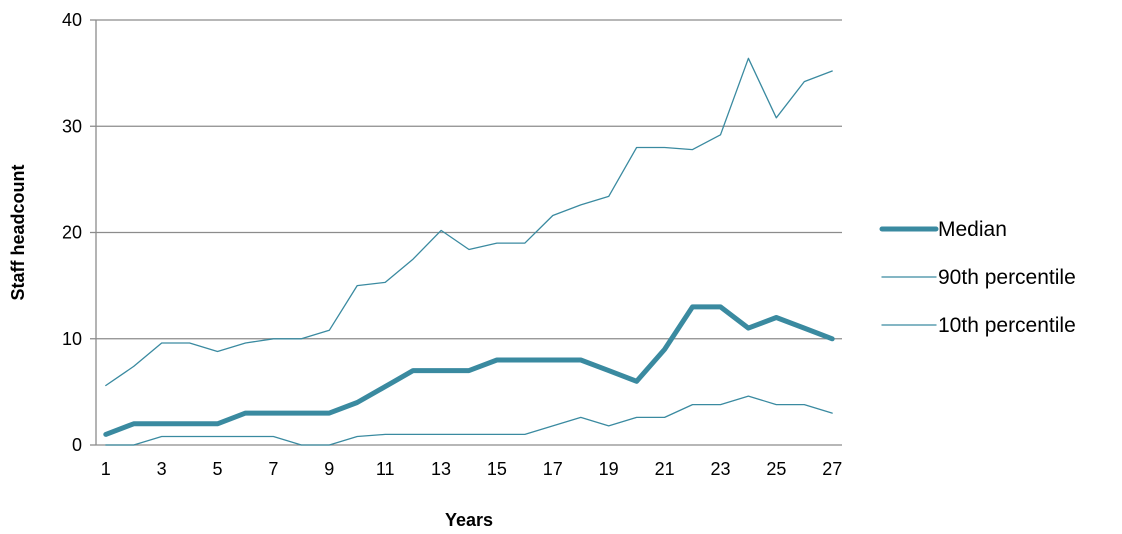 The height and width of the screenshot is (534, 1122). What do you see at coordinates (72, 20) in the screenshot?
I see `y-tick-label: 40` at bounding box center [72, 20].